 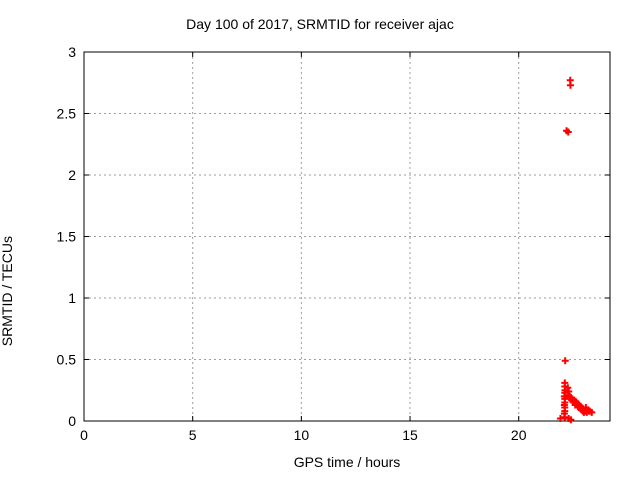 I want to click on x-tick-label: 0, so click(x=84, y=435).